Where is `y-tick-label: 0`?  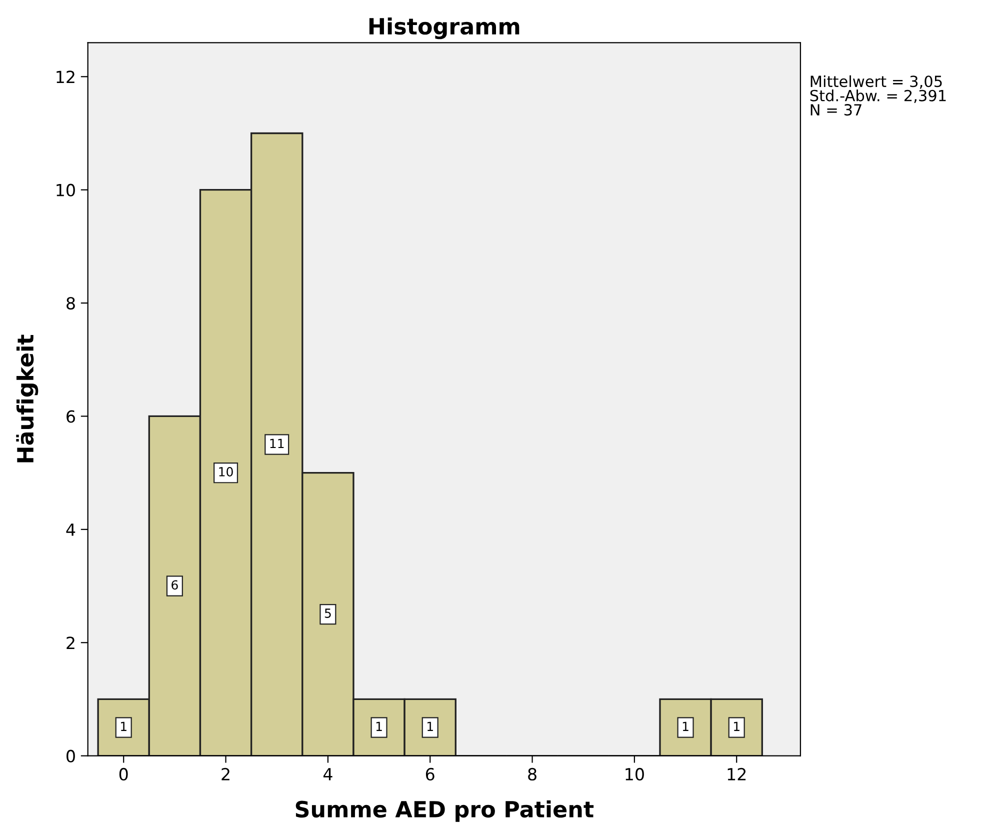
y-tick-label: 0 is located at coordinates (70, 756).